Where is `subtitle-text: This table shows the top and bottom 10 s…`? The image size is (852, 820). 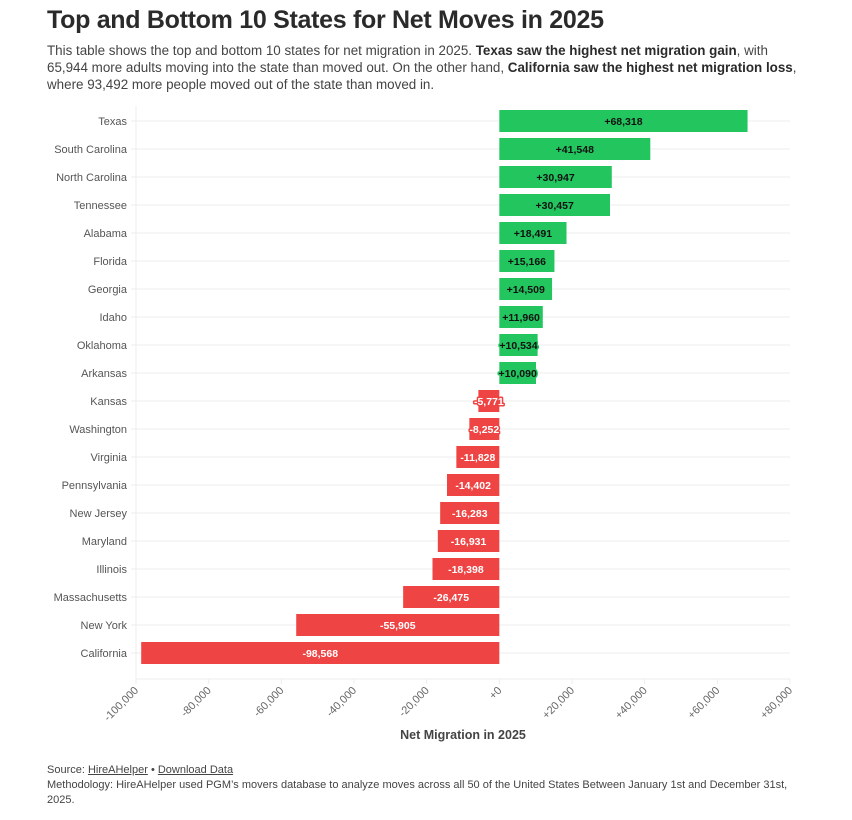 subtitle-text: This table shows the top and bottom 10 s… is located at coordinates (261, 50).